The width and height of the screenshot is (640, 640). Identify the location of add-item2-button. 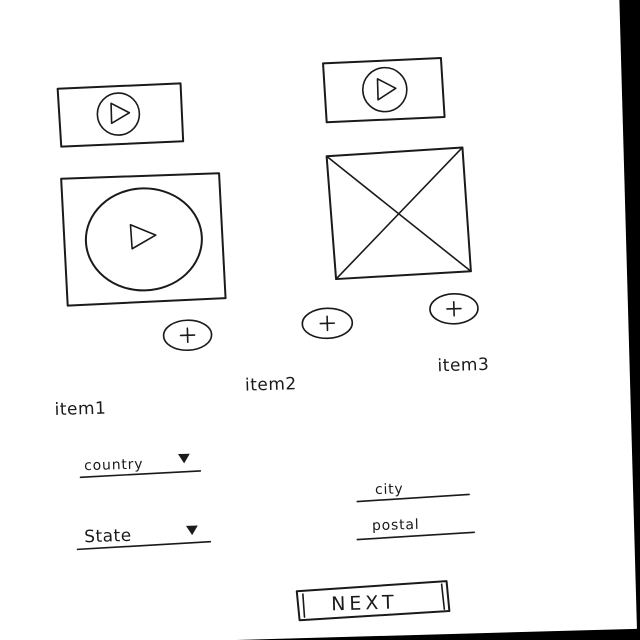
(327, 323).